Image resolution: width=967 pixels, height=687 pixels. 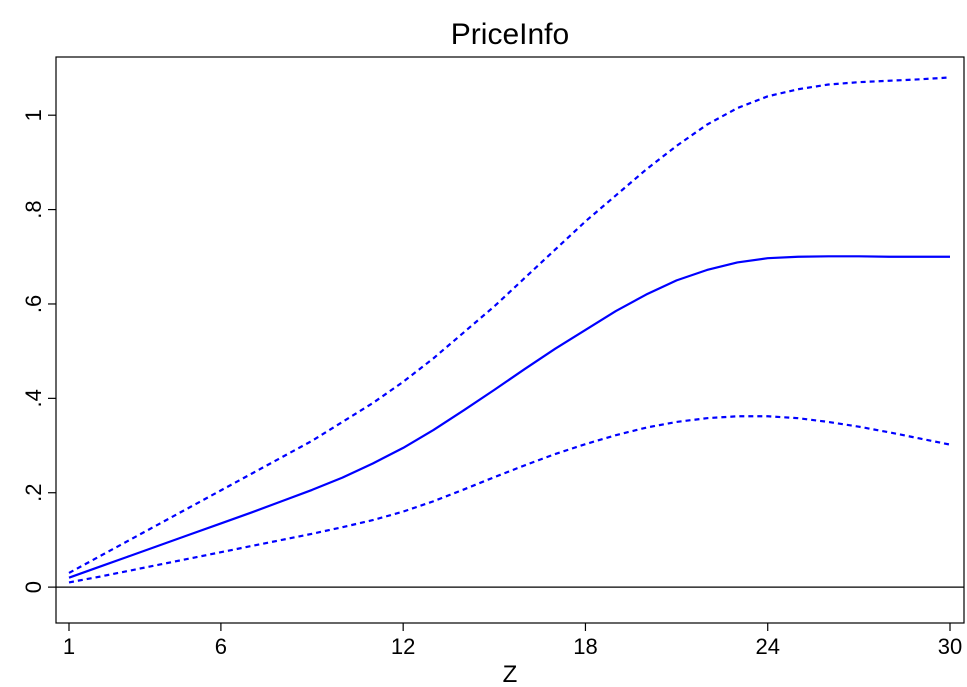 What do you see at coordinates (33, 587) in the screenshot?
I see `y-tick-label: 0` at bounding box center [33, 587].